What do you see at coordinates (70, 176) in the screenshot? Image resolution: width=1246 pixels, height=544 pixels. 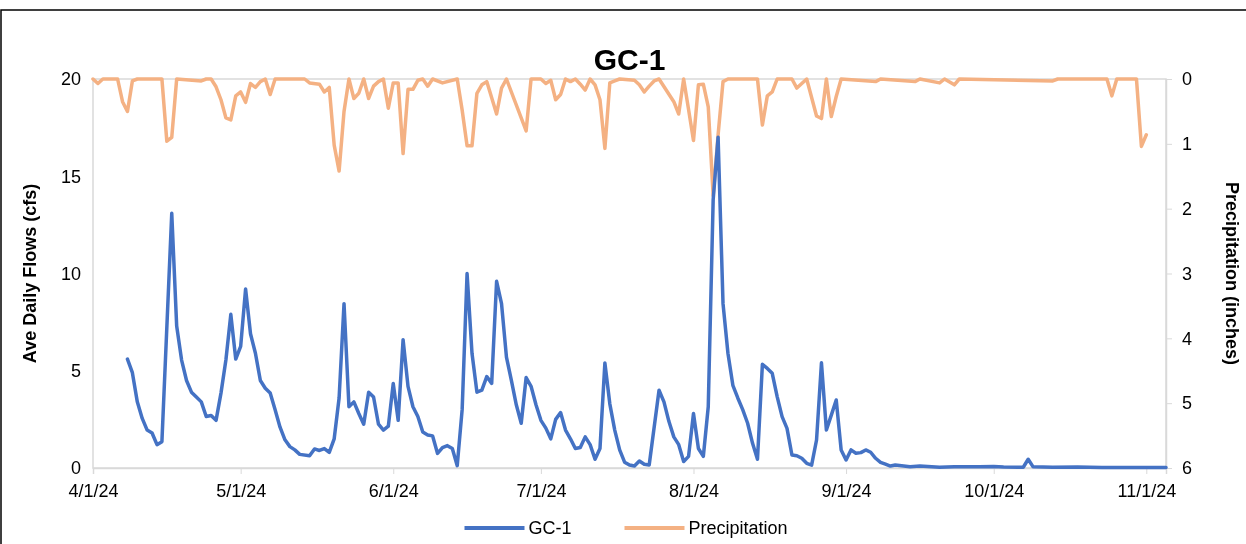 I see `y-tick-label: 15` at bounding box center [70, 176].